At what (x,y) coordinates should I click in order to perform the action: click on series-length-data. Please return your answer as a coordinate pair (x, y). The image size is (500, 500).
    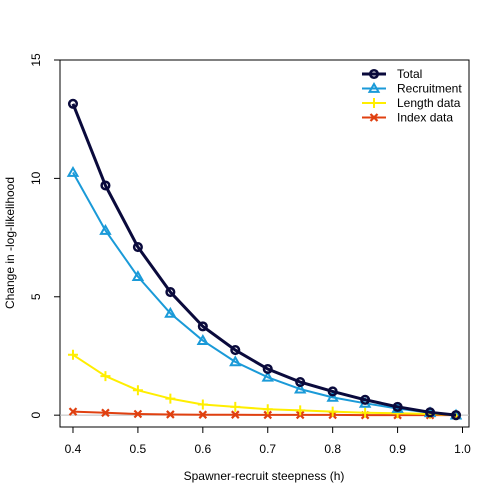
    Looking at the image, I should click on (264, 385).